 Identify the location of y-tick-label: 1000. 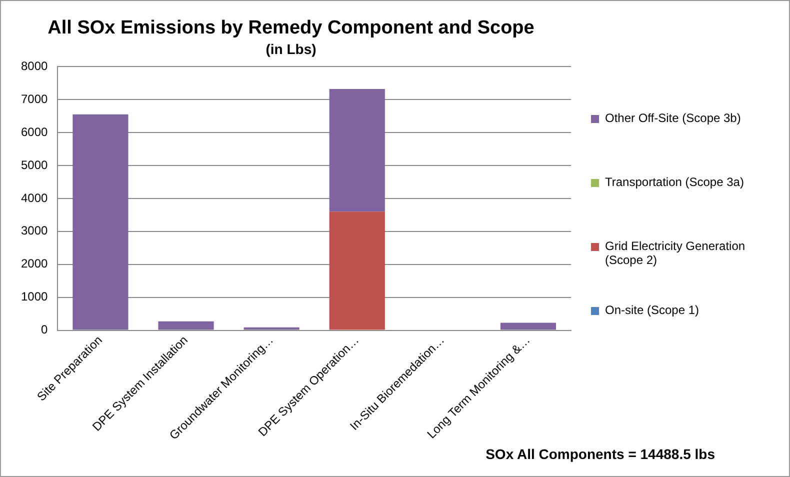
(34, 297).